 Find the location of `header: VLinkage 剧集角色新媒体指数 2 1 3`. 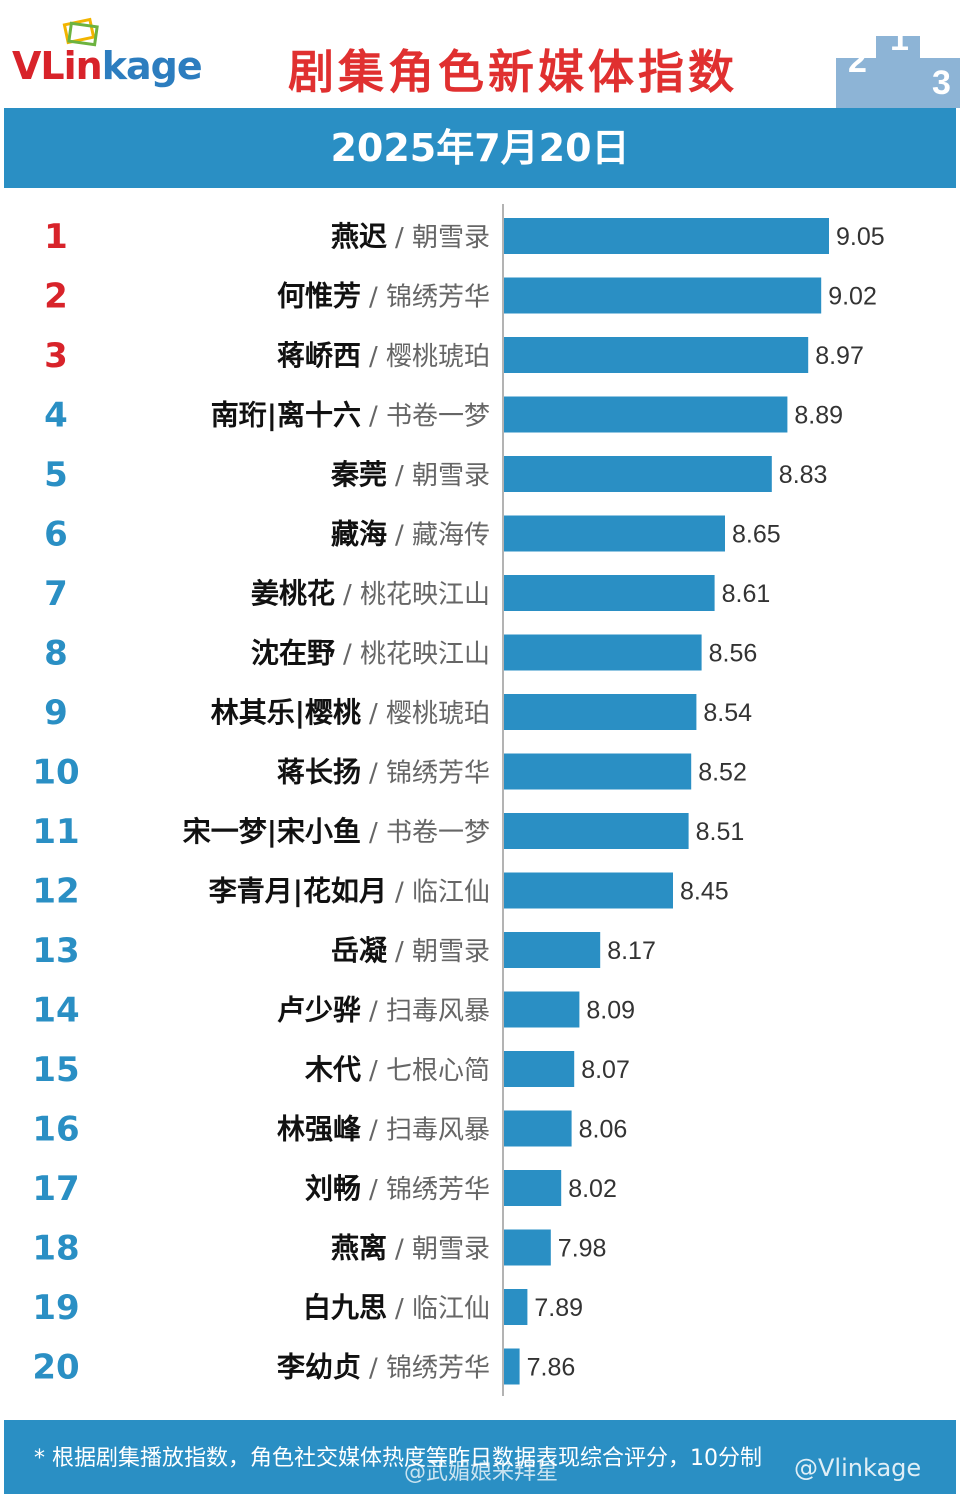

header: VLinkage 剧集角色新媒体指数 2 1 3 is located at coordinates (480, 54).